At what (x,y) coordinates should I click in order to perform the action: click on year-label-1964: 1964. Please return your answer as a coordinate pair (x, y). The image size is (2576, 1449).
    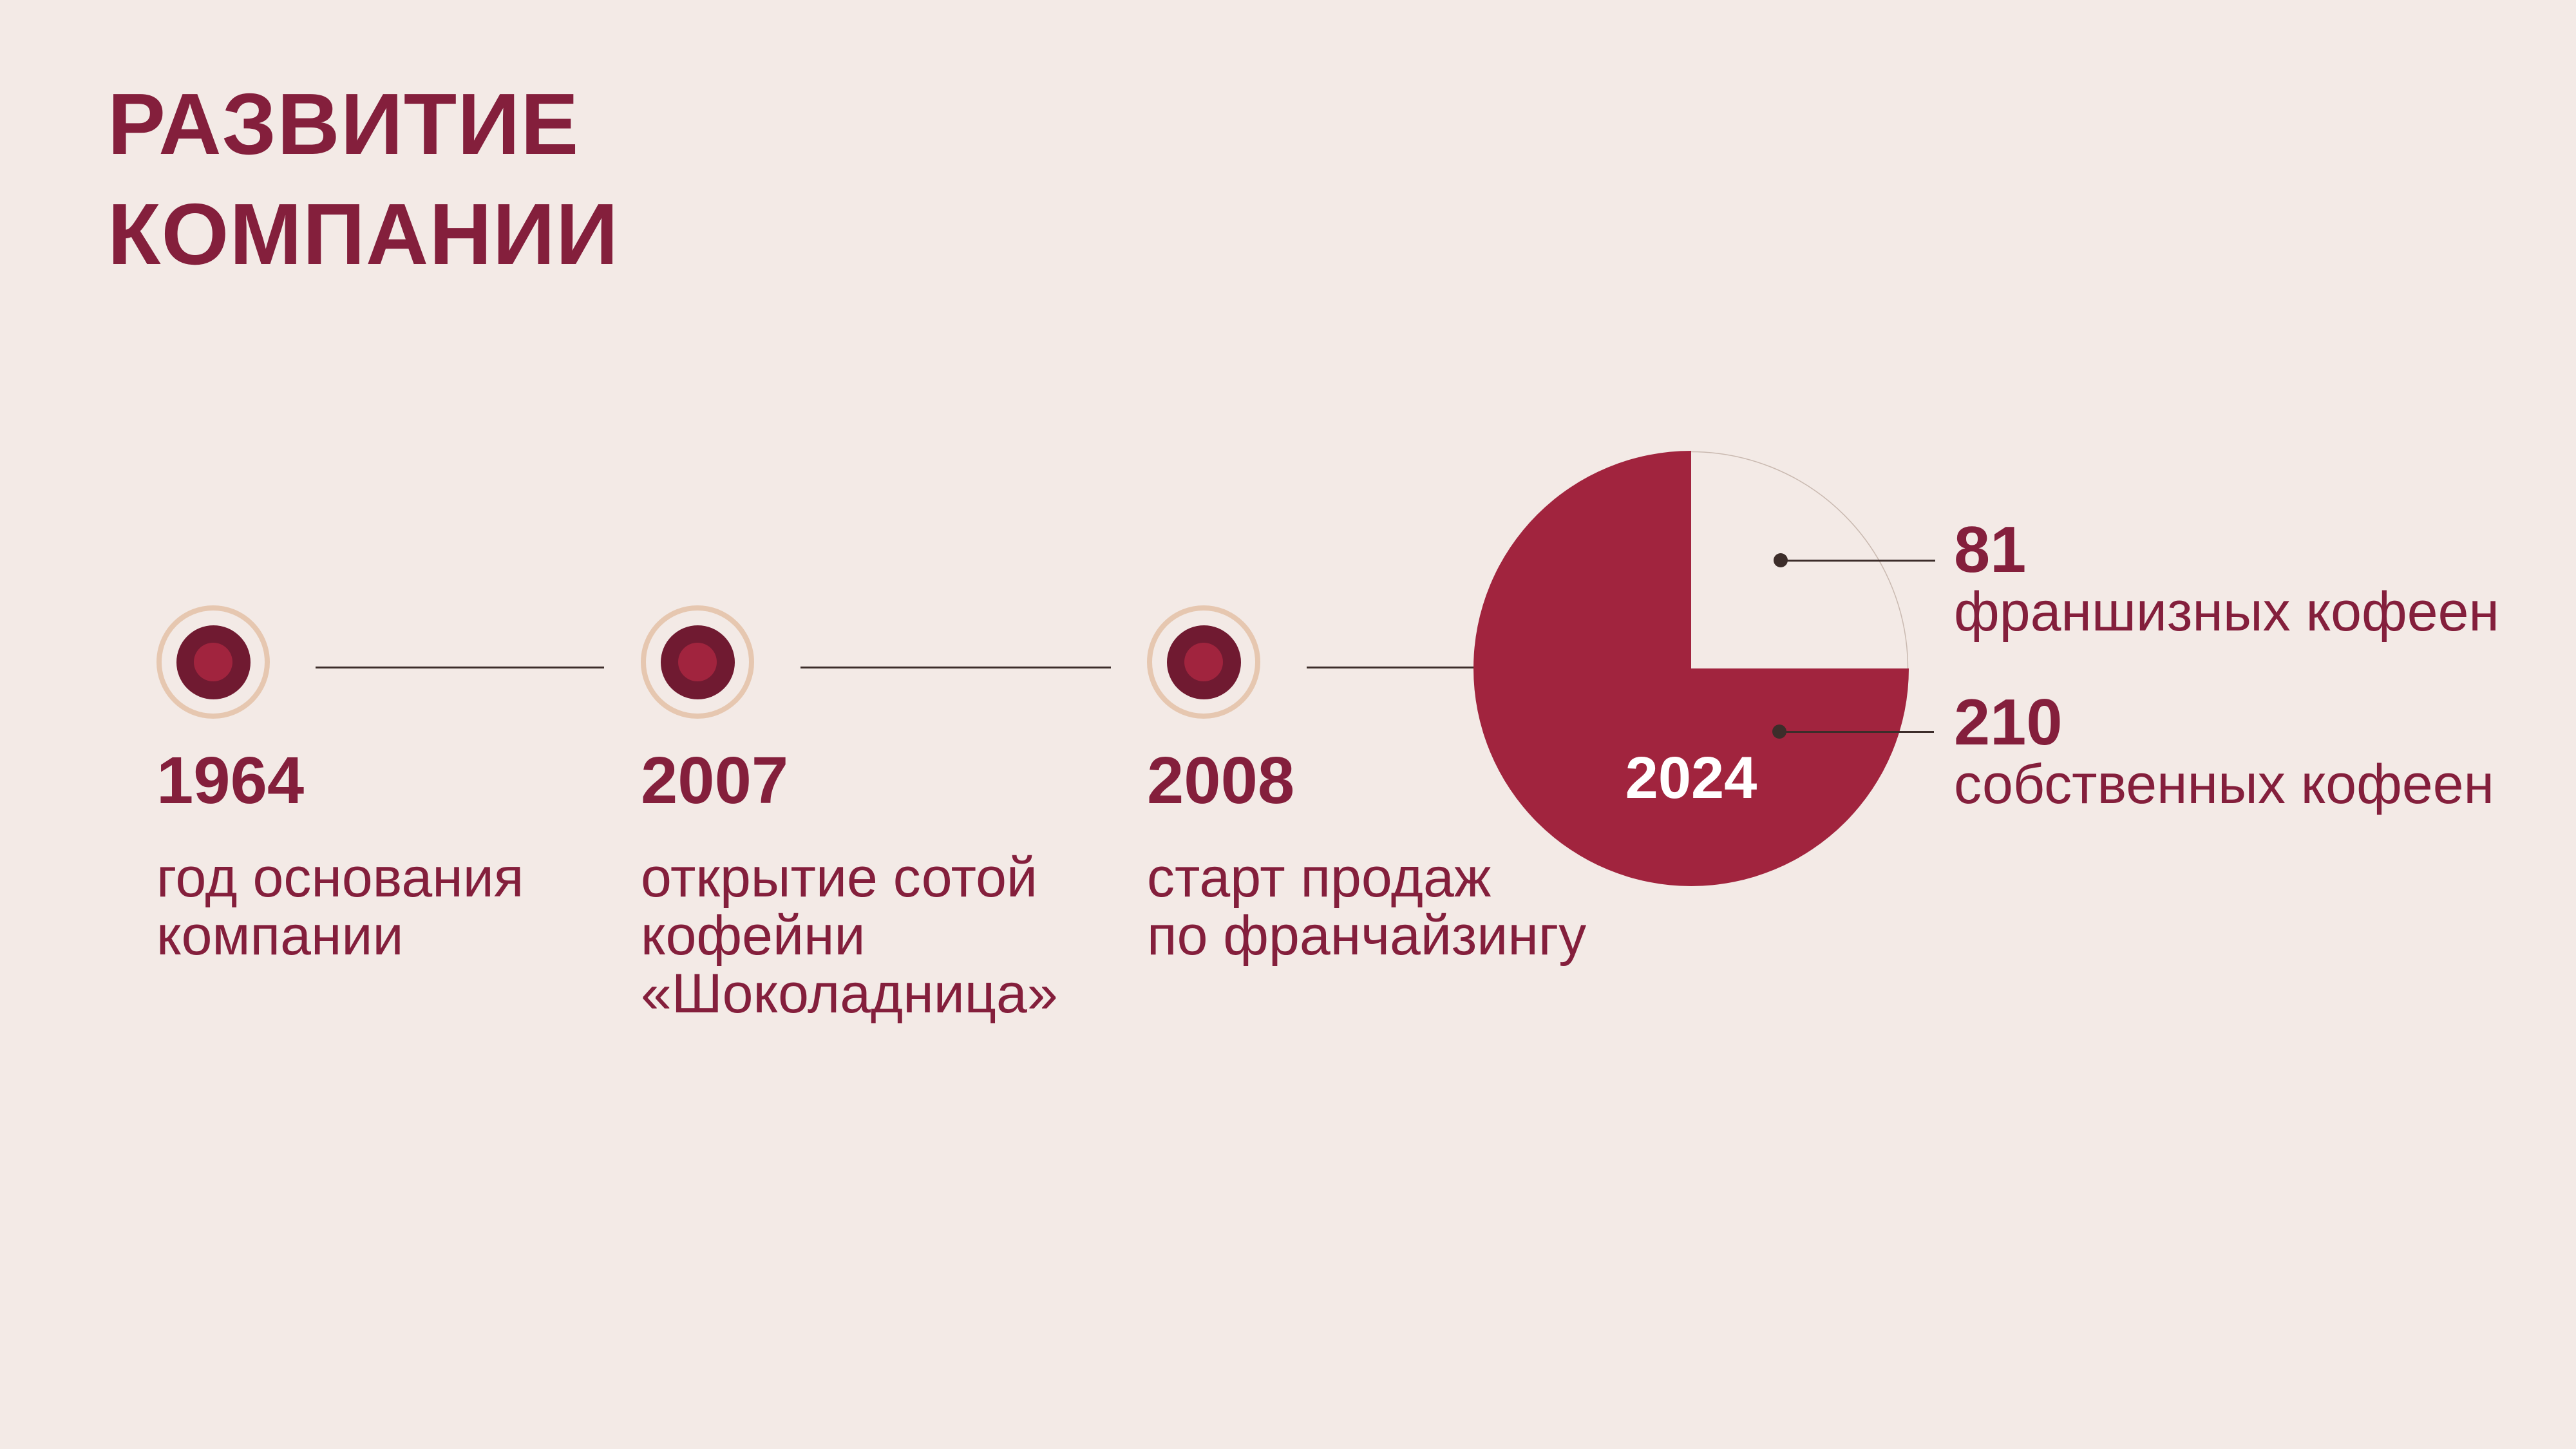
    Looking at the image, I should click on (231, 780).